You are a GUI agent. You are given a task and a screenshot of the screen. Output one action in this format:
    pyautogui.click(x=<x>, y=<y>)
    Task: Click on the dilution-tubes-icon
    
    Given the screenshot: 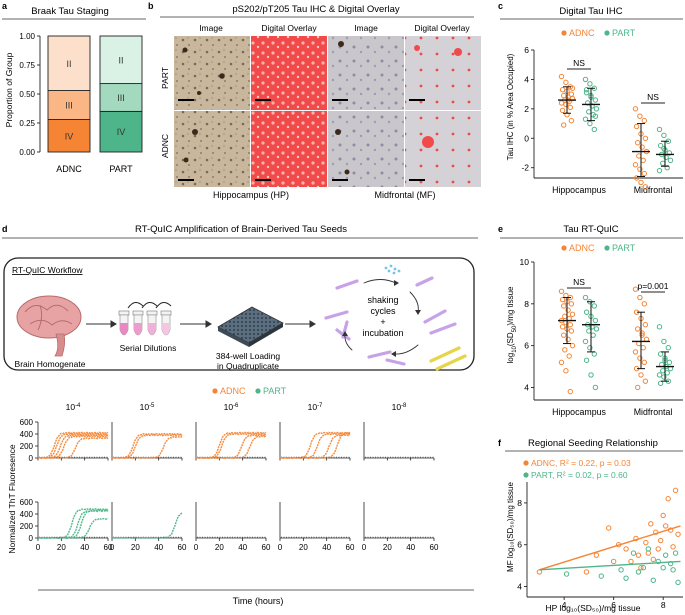 What is the action you would take?
    pyautogui.click(x=145, y=323)
    